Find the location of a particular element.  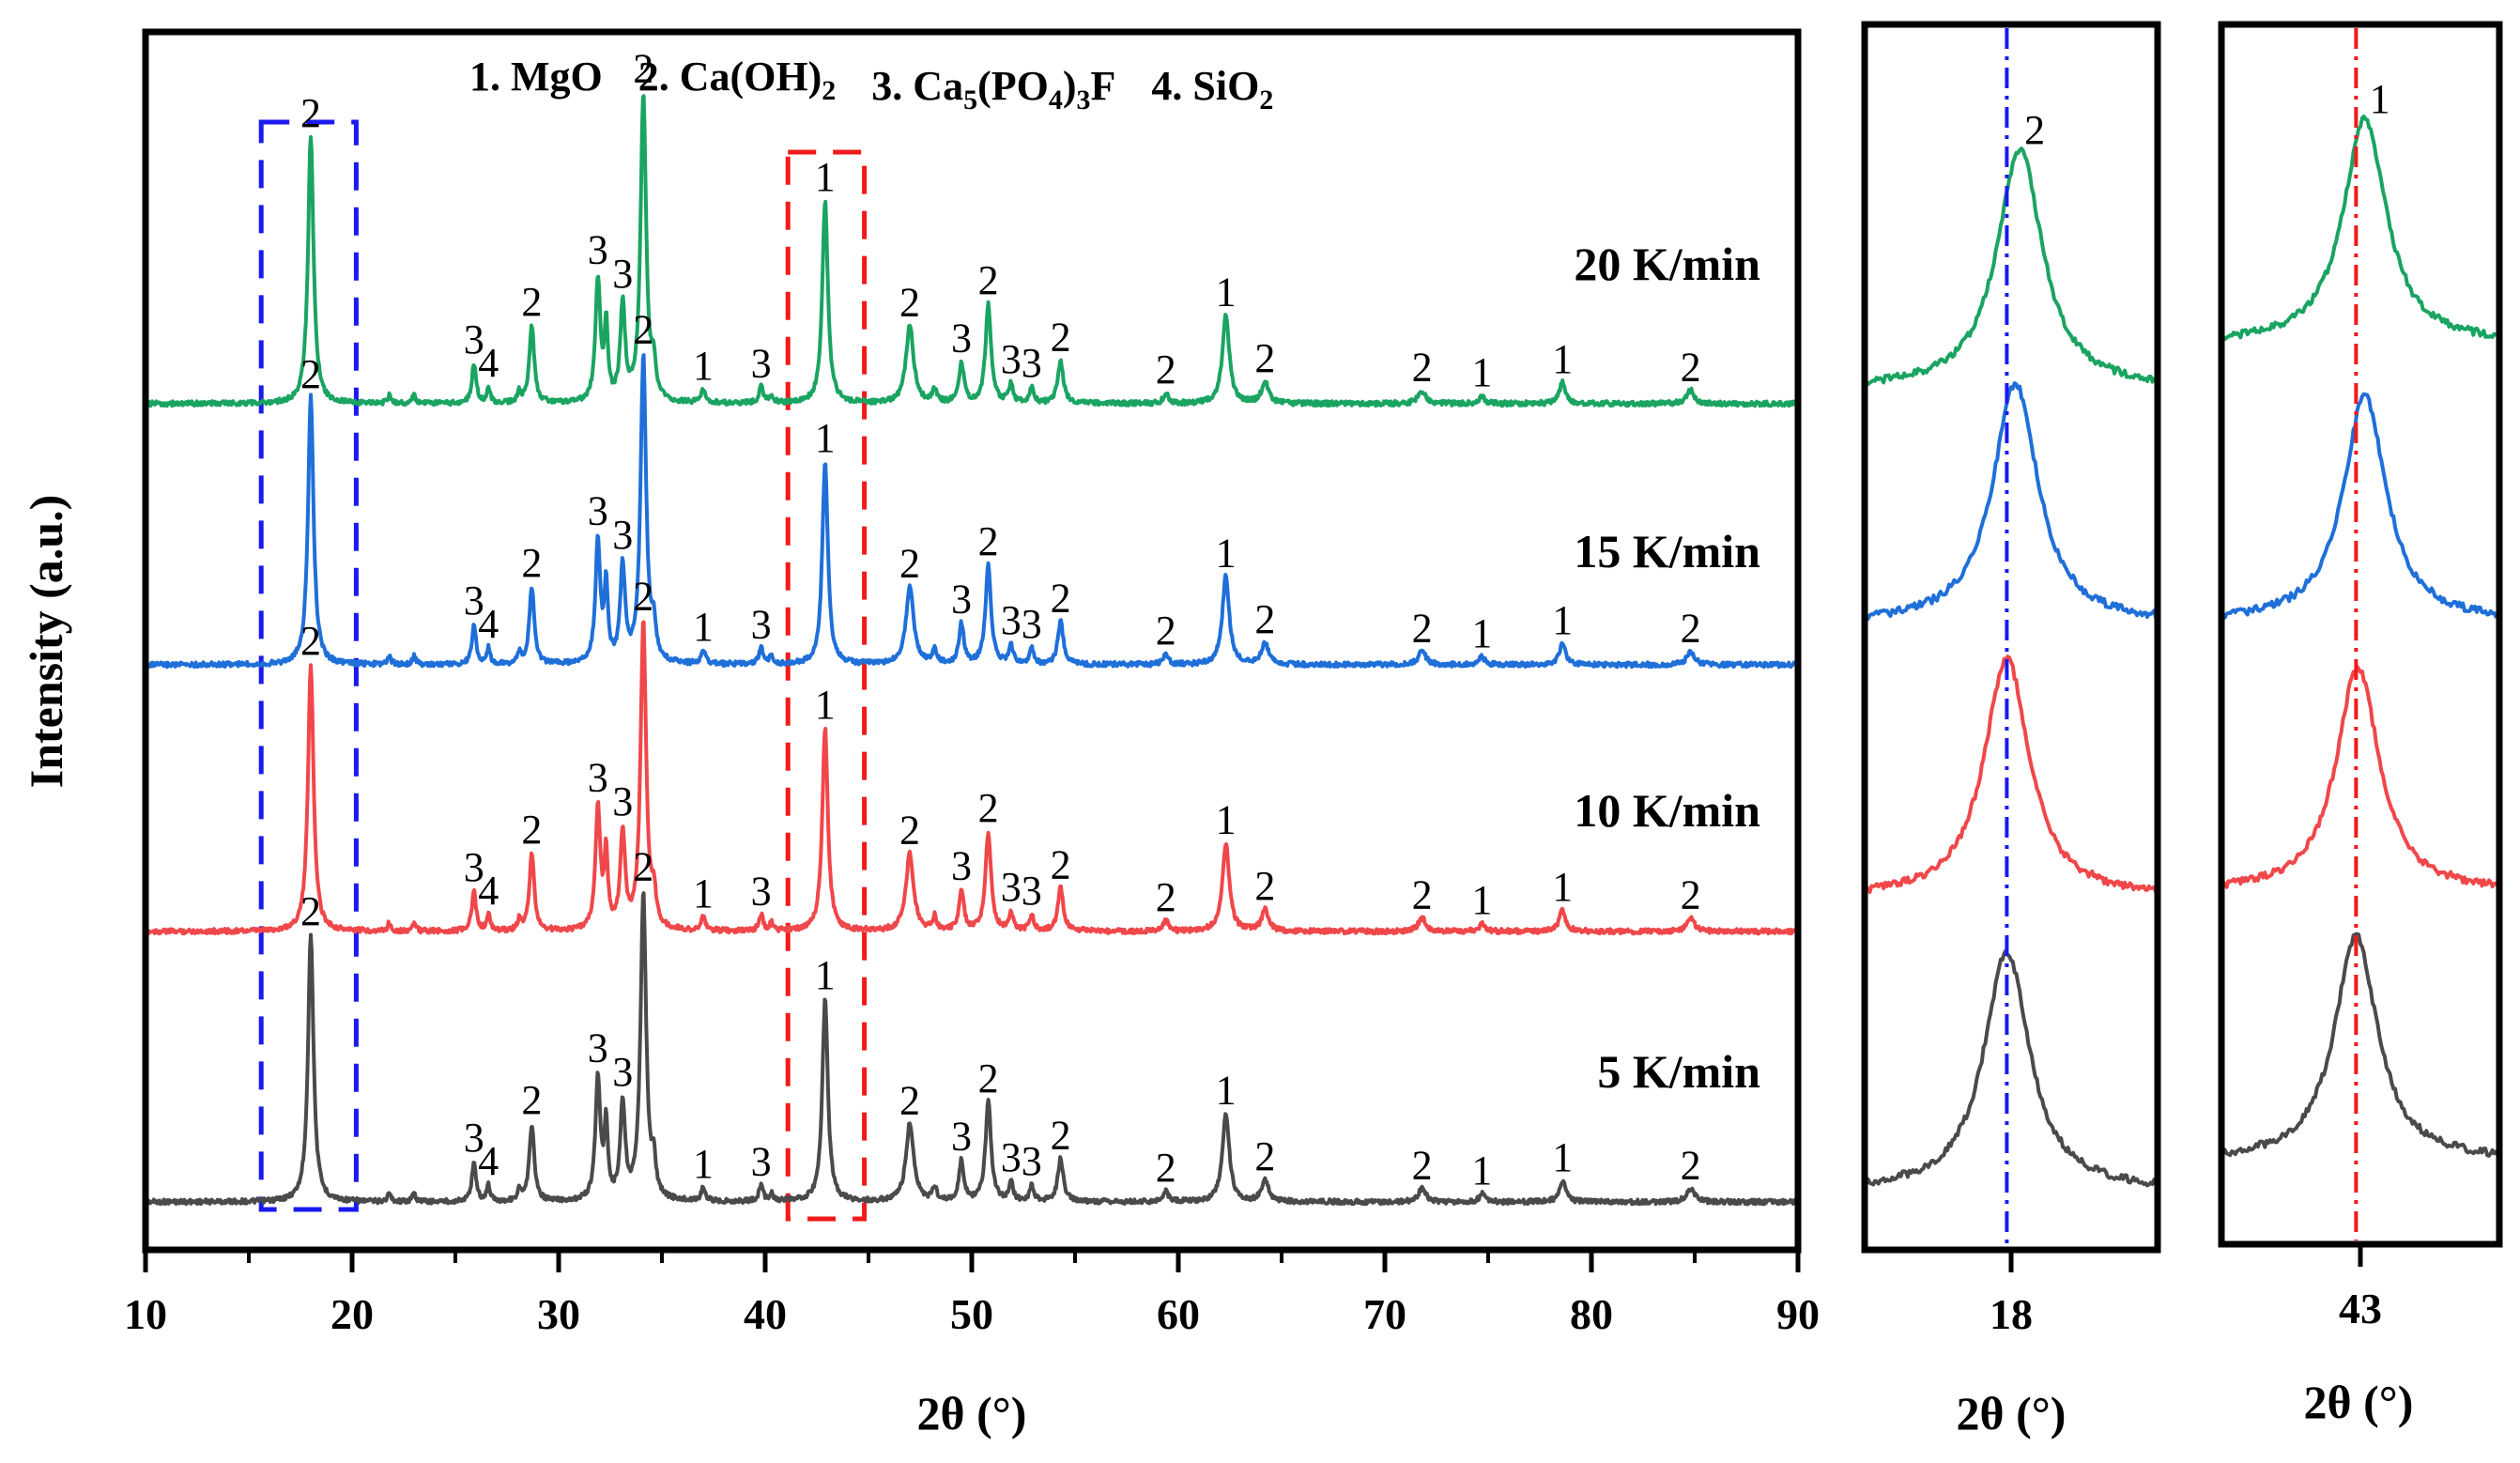

inset-43-x-ticks: 43 is located at coordinates (2360, 1288).